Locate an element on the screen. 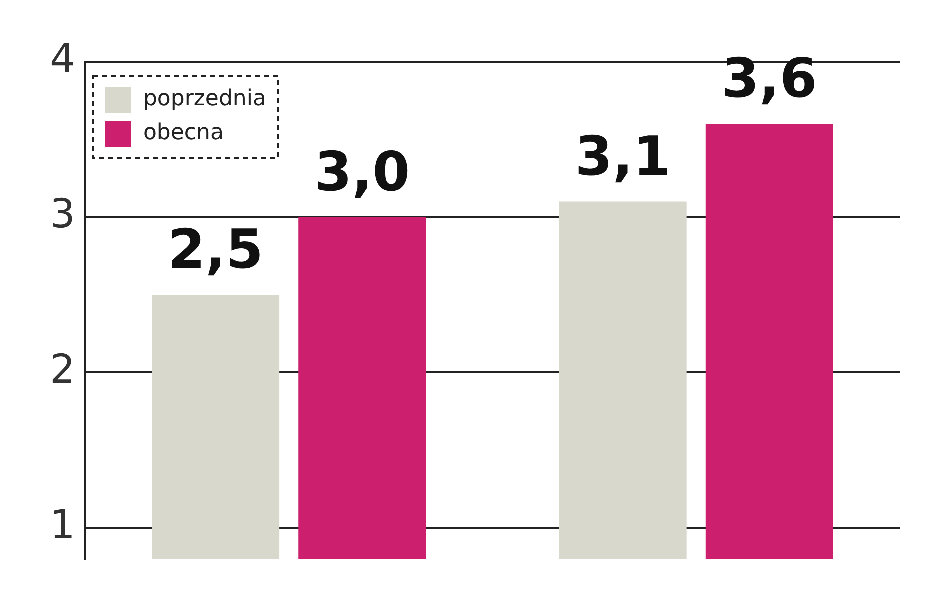 The width and height of the screenshot is (948, 593). data-label: 3,0 is located at coordinates (362, 172).